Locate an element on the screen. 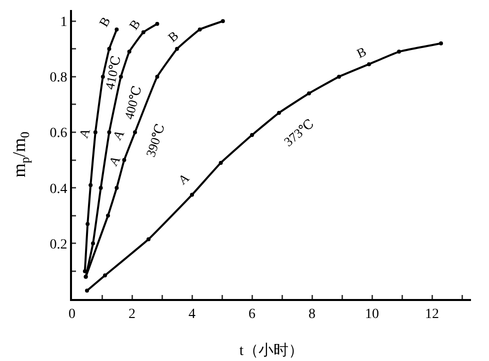 Image resolution: width=489 pixels, height=361 pixels. x-tick-label: 4 is located at coordinates (192, 314).